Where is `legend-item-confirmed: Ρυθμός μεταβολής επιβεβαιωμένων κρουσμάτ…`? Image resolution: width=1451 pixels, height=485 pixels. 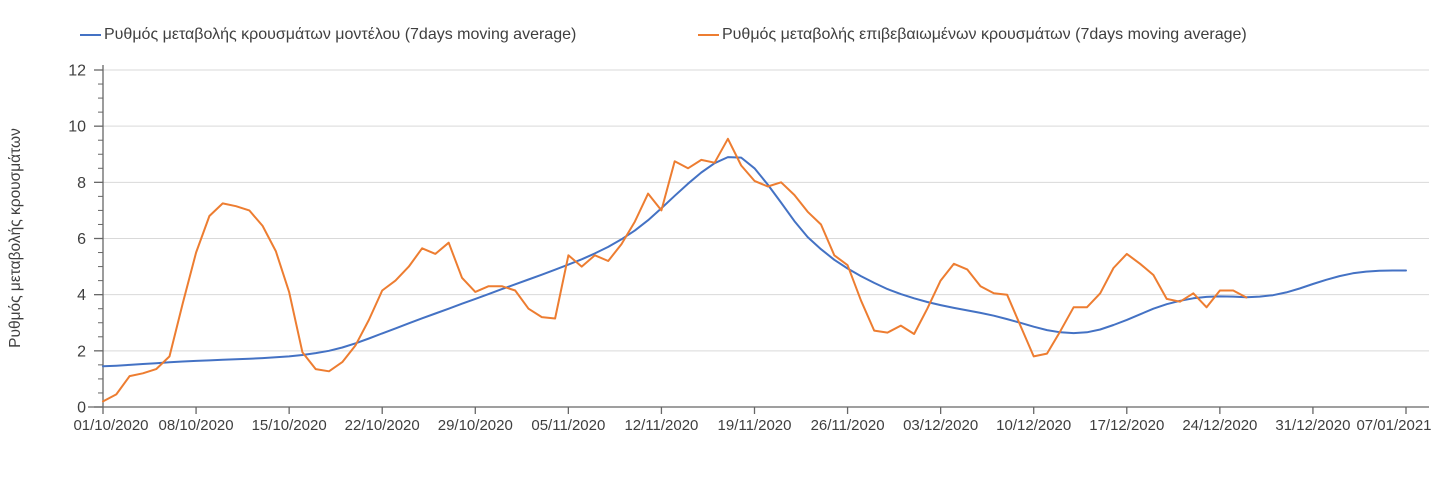 legend-item-confirmed: Ρυθμός μεταβολής επιβεβαιωμένων κρουσμάτ… is located at coordinates (972, 35).